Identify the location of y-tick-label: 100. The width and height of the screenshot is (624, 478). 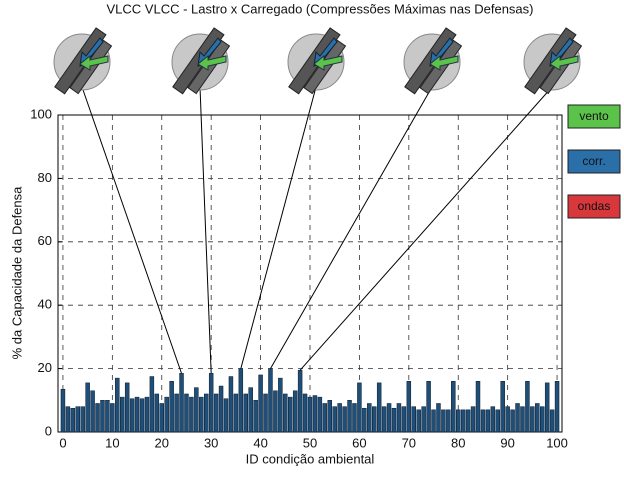
(41, 113).